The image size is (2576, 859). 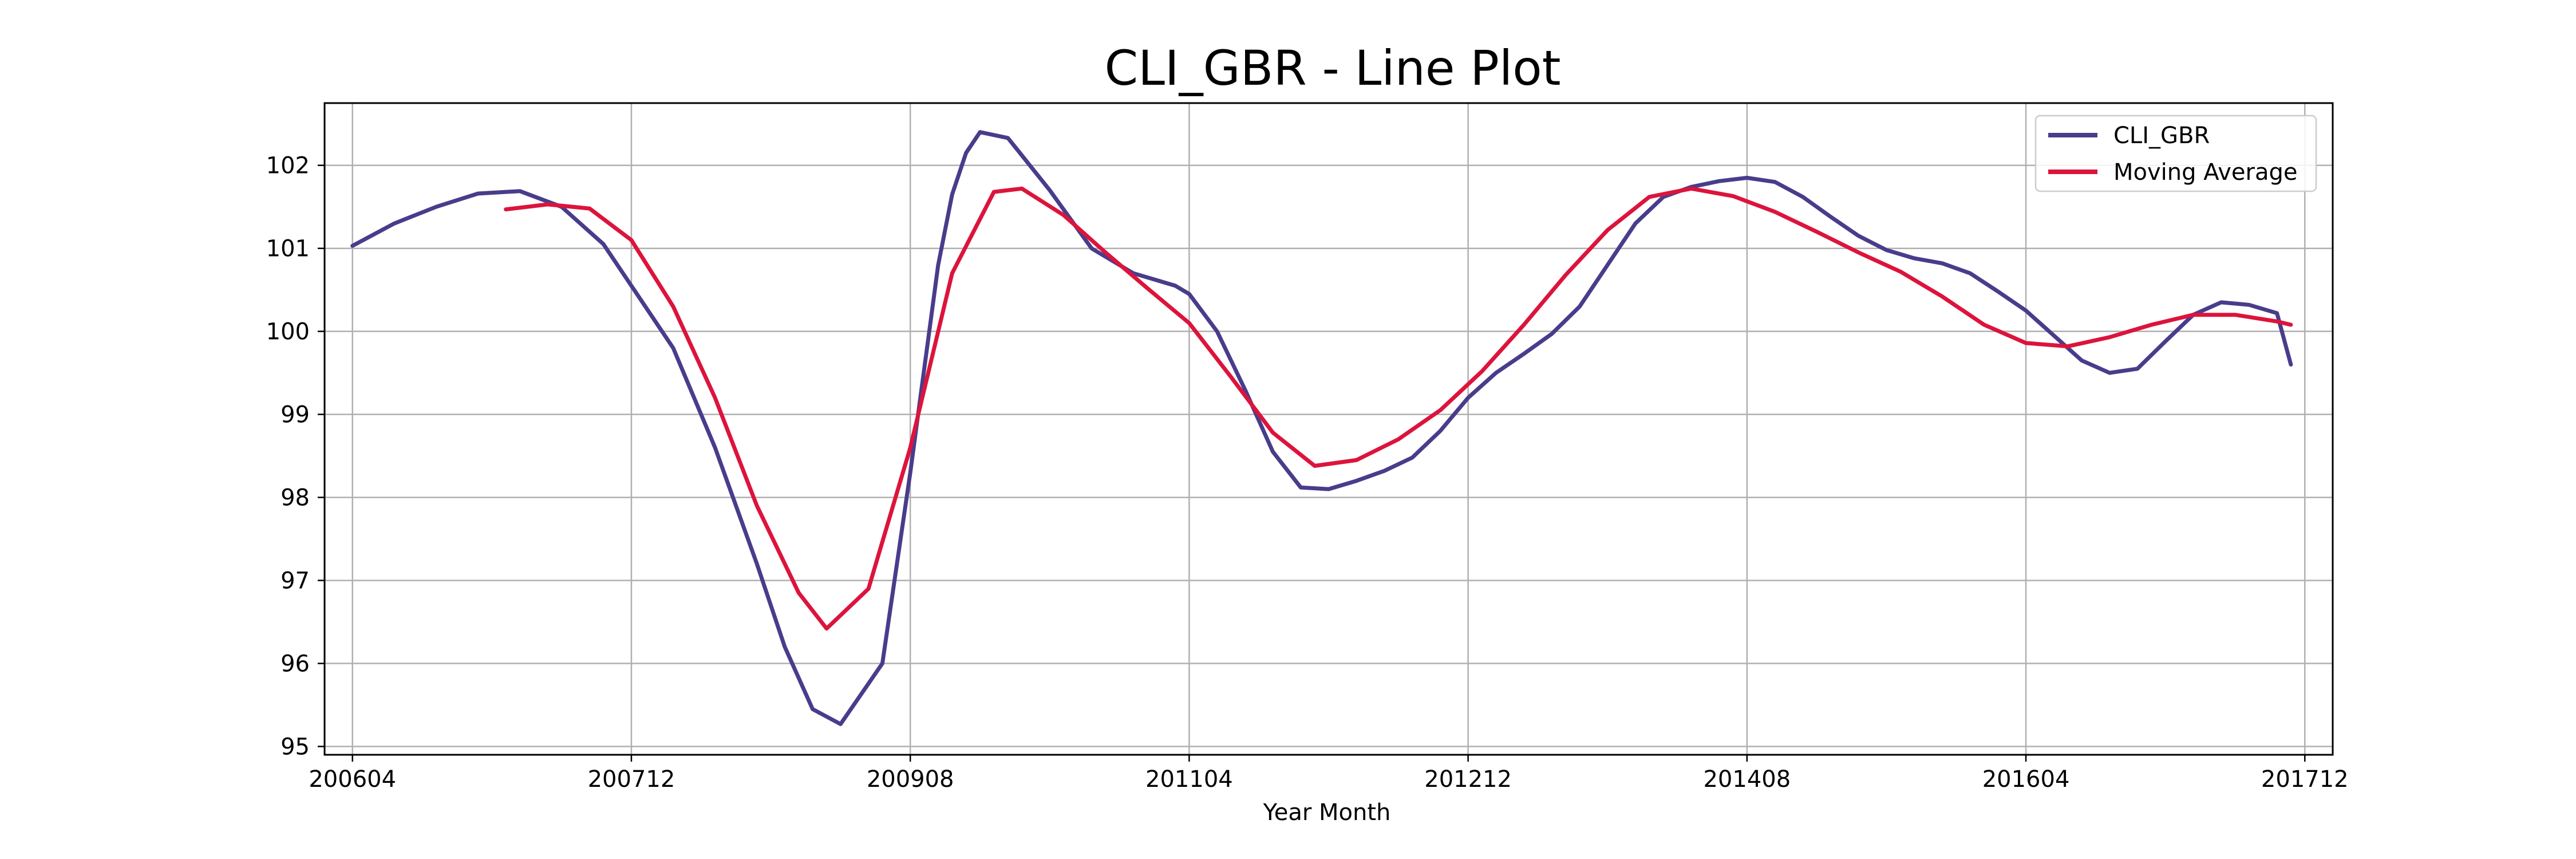 What do you see at coordinates (1332, 68) in the screenshot?
I see `chart-title: CLI_GBR - Line Plot` at bounding box center [1332, 68].